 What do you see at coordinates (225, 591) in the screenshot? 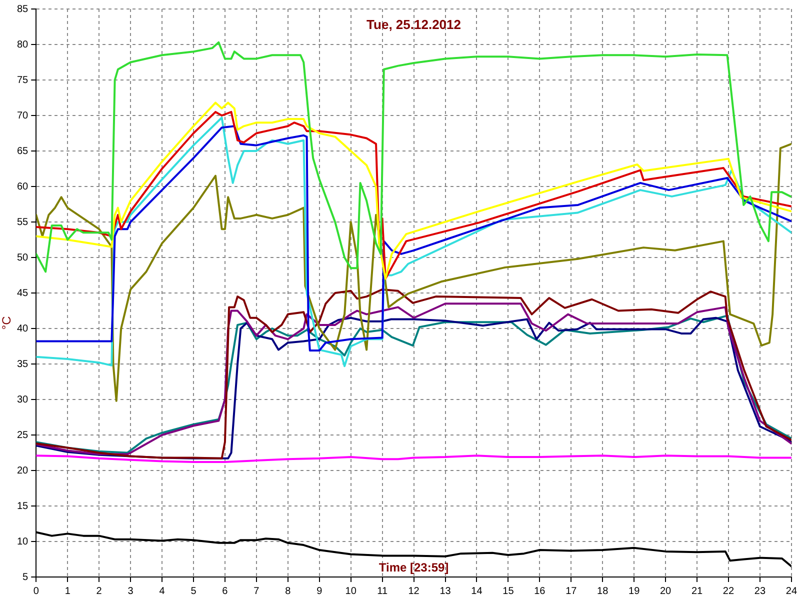
I see `x-tick-label: 6` at bounding box center [225, 591].